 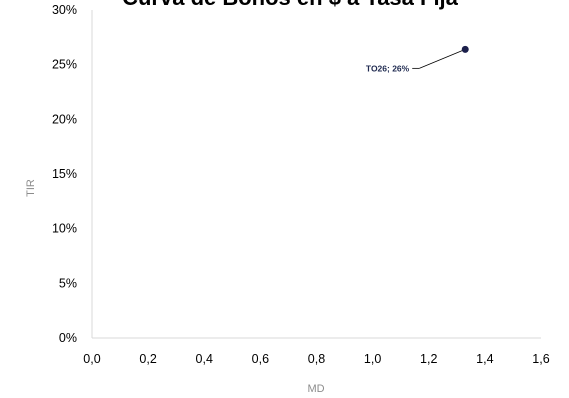 What do you see at coordinates (64, 65) in the screenshot?
I see `y-tick-label: 25%` at bounding box center [64, 65].